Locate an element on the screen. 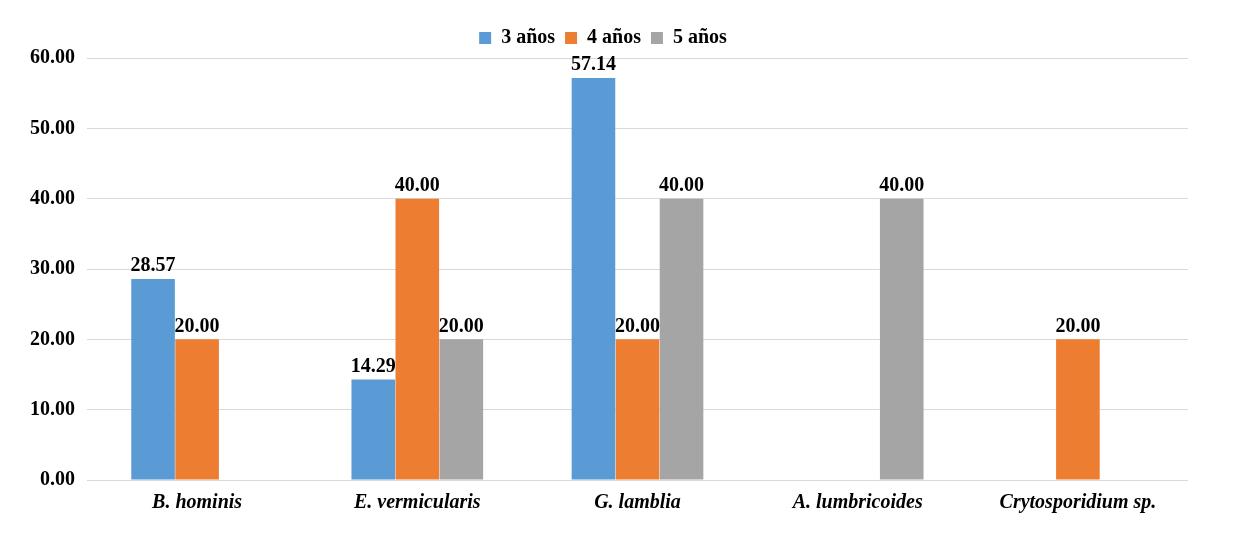  x-tick-label: B. hominis is located at coordinates (197, 501).